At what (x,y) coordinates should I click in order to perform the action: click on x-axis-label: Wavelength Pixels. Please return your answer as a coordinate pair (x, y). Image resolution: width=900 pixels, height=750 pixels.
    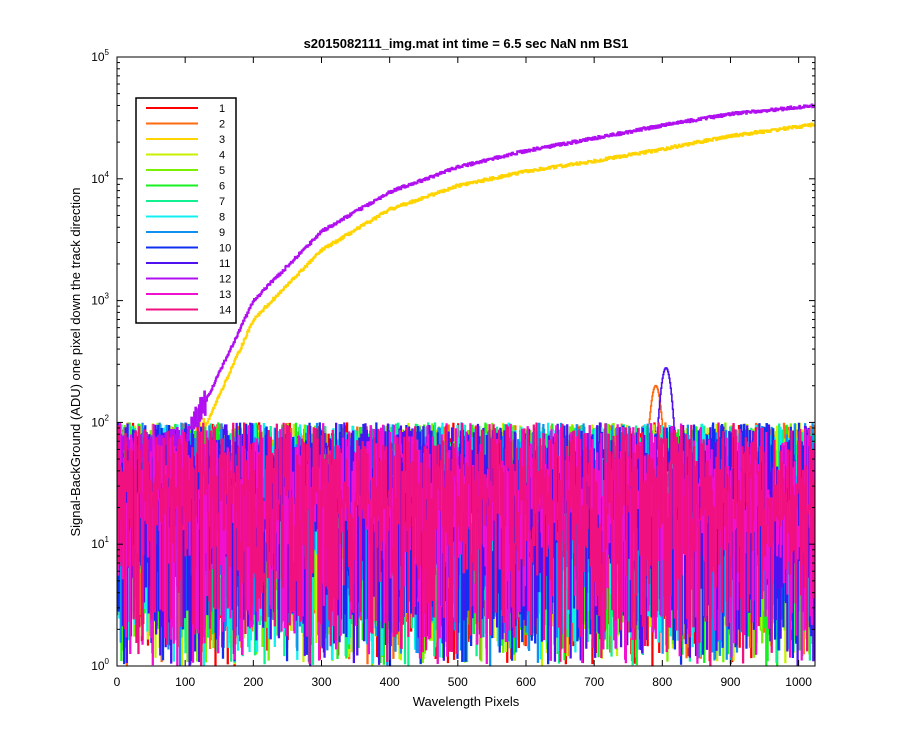
    Looking at the image, I should click on (466, 701).